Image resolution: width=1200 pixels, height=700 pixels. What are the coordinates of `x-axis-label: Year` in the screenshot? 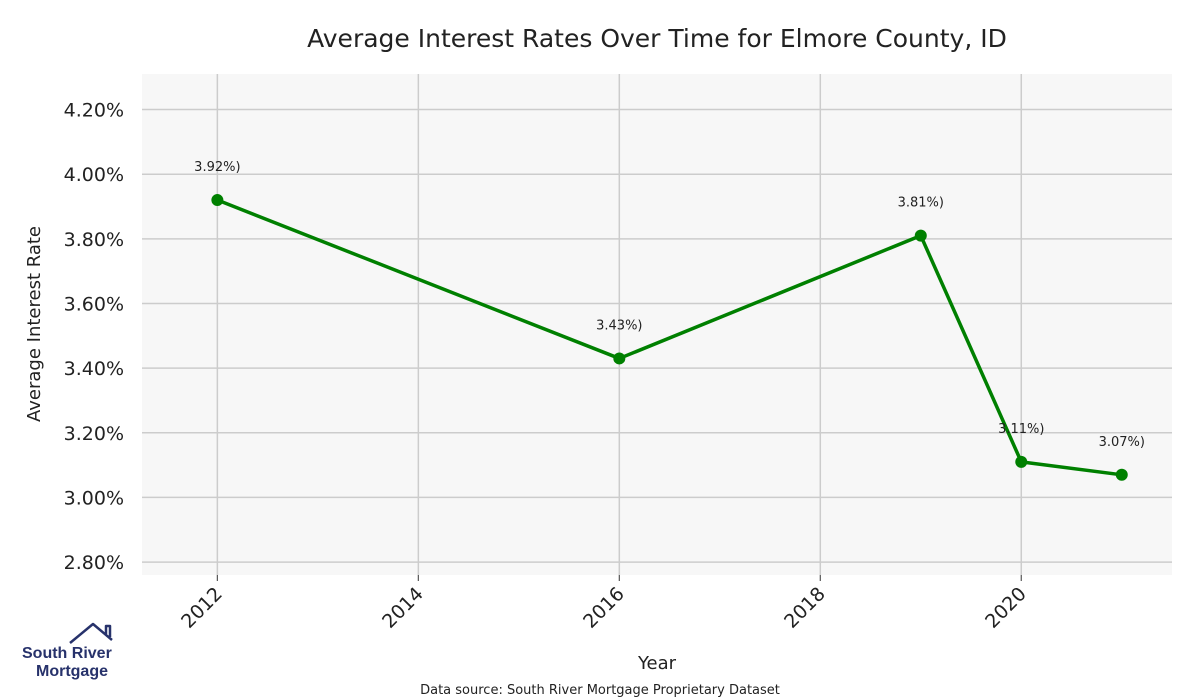 It's located at (657, 663).